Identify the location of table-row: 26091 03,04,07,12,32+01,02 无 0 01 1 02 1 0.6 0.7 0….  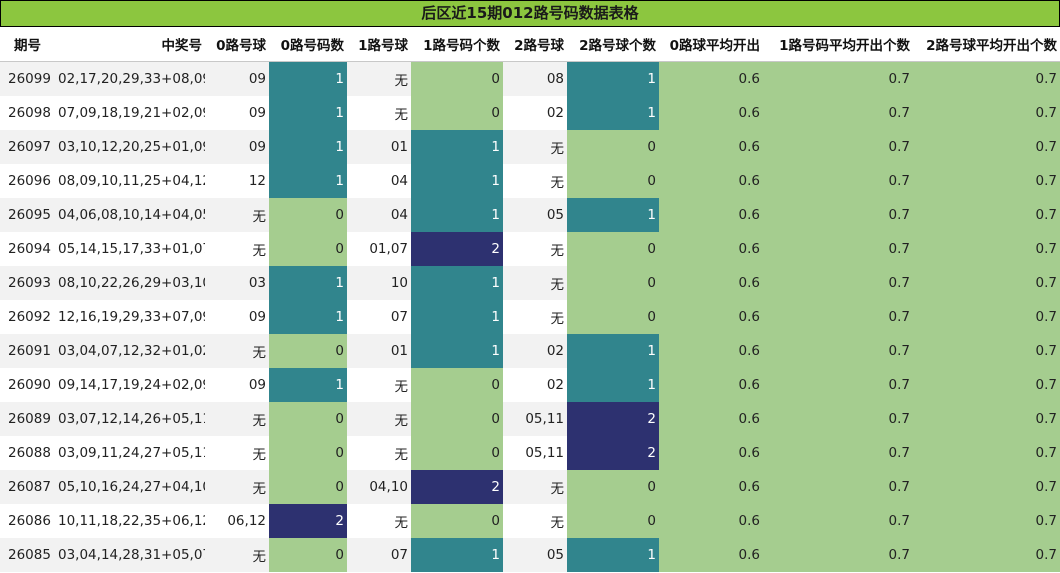
(530, 351).